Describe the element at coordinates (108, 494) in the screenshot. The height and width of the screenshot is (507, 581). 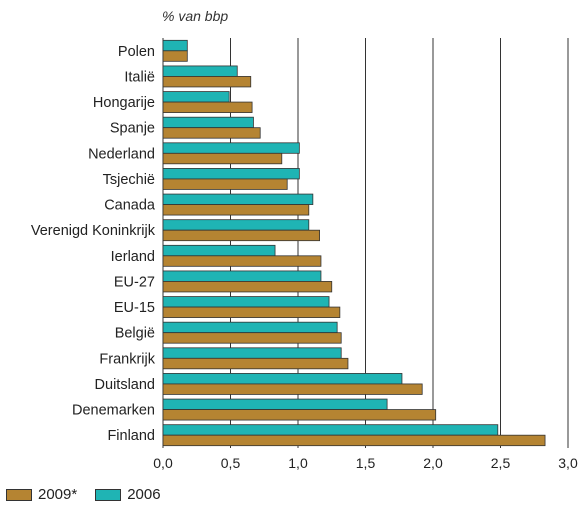
I see `legend-swatch-2006` at that location.